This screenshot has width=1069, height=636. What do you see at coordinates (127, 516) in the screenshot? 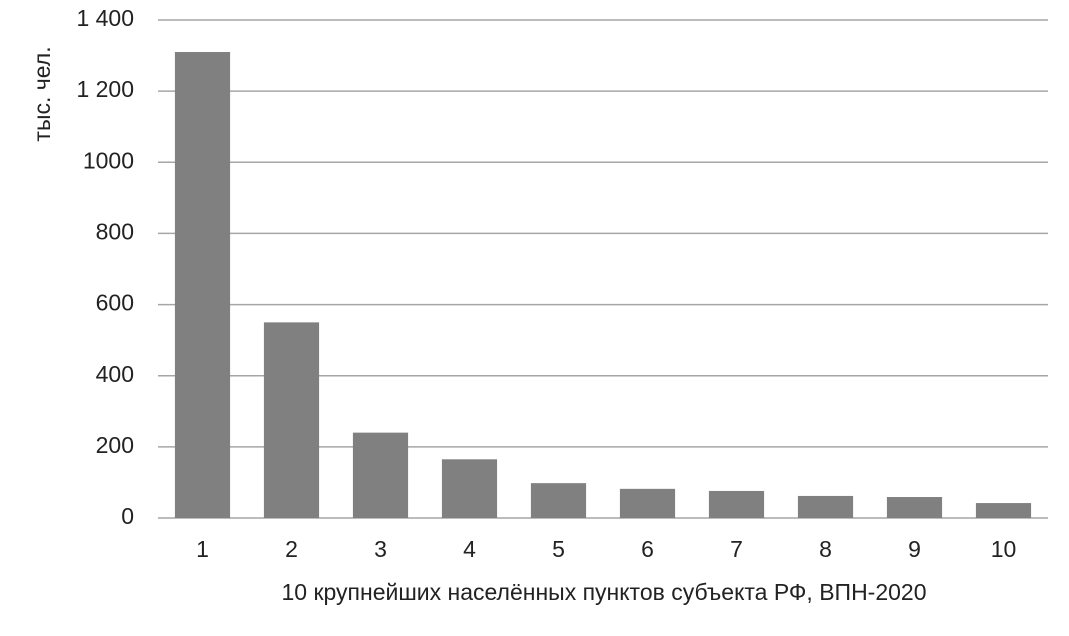
I see `y-tick-label: 0` at bounding box center [127, 516].